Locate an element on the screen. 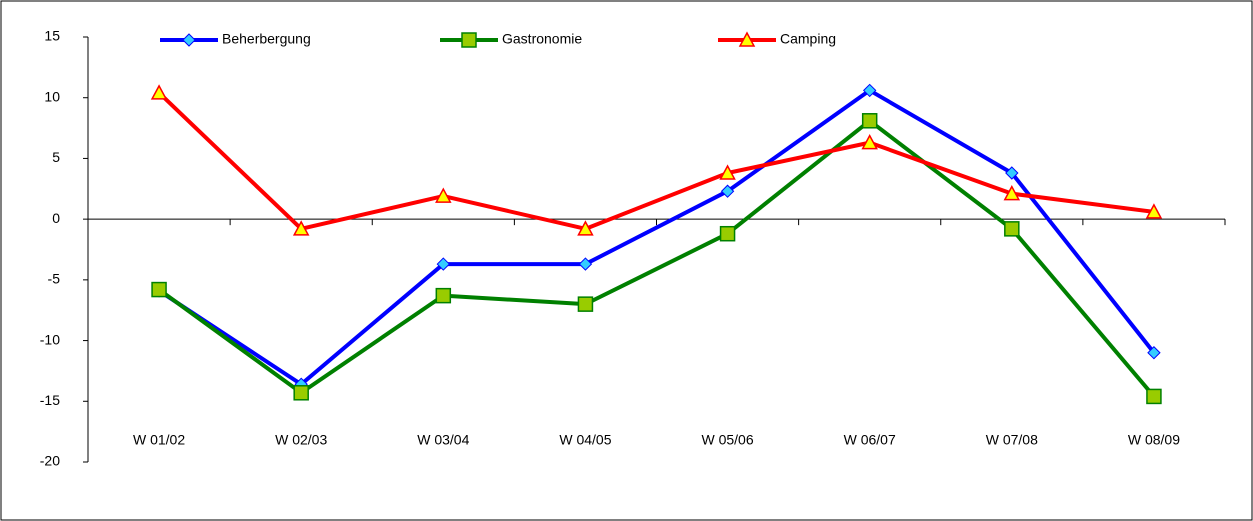  y-tick-label: -10 is located at coordinates (50, 339).